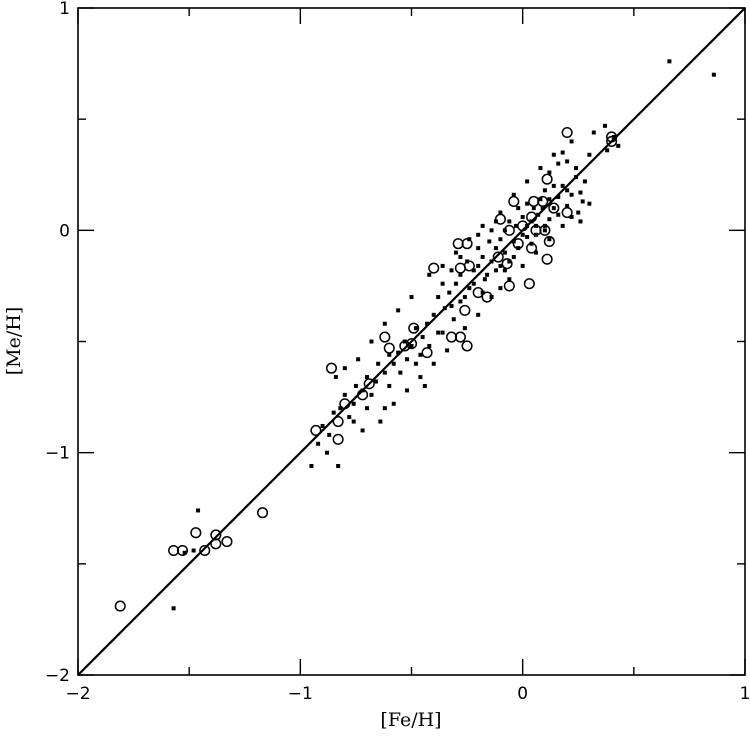 The width and height of the screenshot is (750, 738). What do you see at coordinates (57, 676) in the screenshot?
I see `y-tick-label: −2` at bounding box center [57, 676].